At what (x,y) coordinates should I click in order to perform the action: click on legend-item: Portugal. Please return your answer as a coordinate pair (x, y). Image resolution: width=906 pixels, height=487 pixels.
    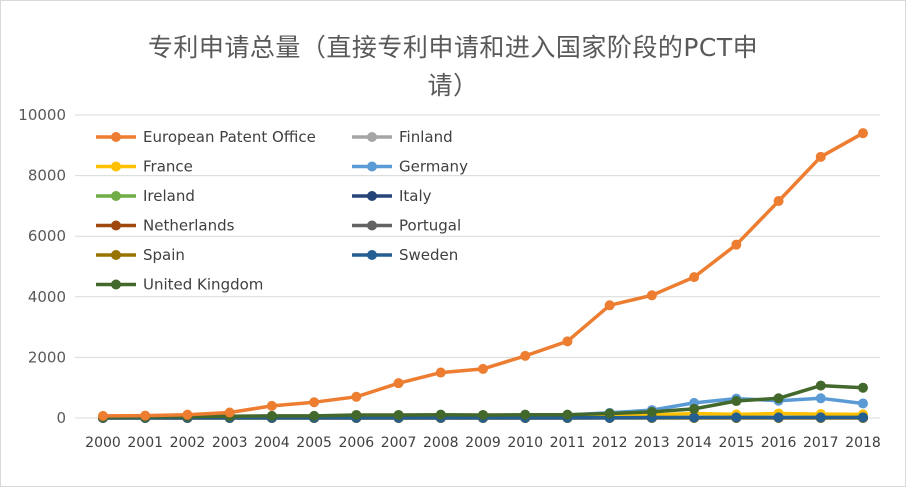
    Looking at the image, I should click on (406, 226).